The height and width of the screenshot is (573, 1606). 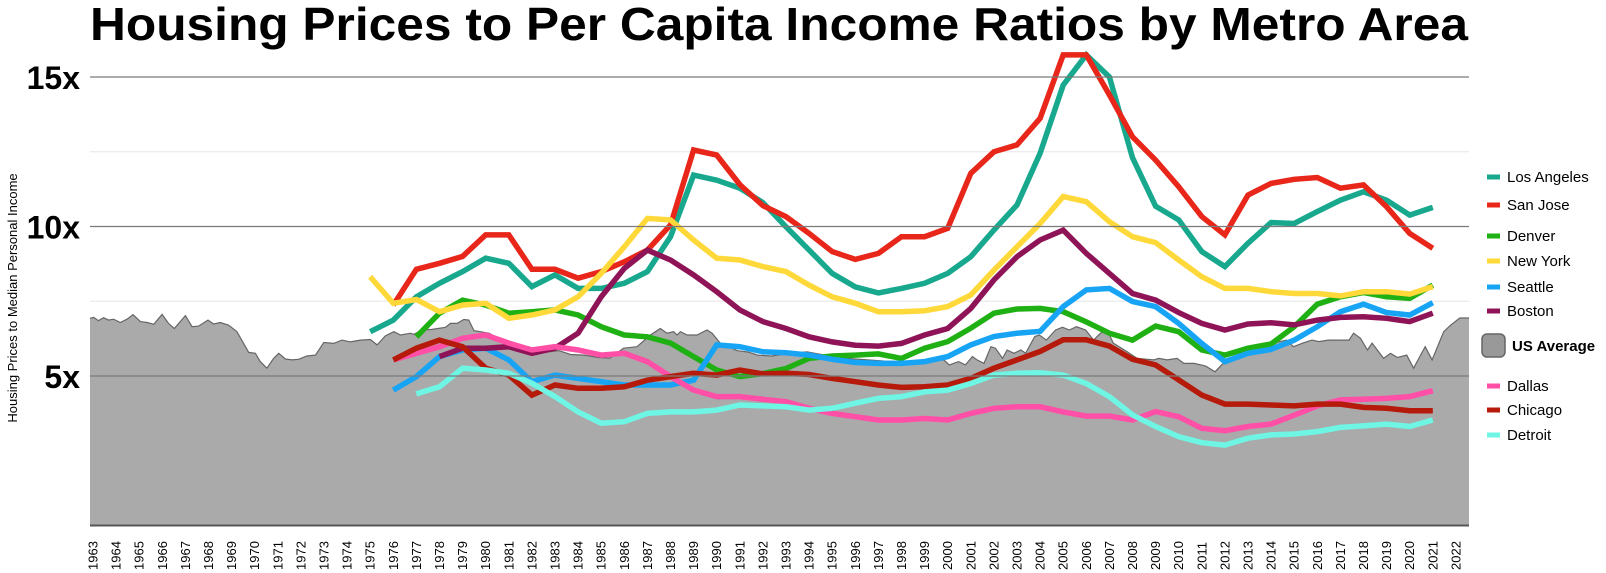 I want to click on x-tick-label: 2005, so click(x=1063, y=555).